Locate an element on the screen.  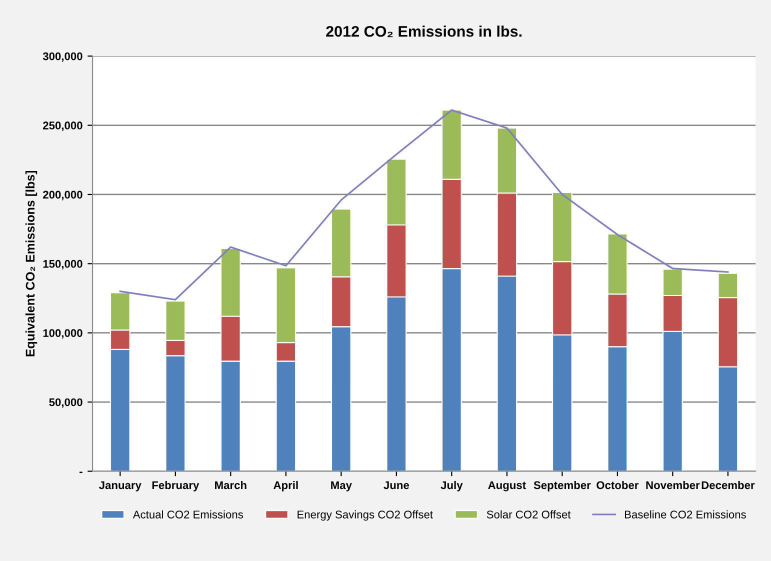
x-tick-label: October is located at coordinates (617, 485).